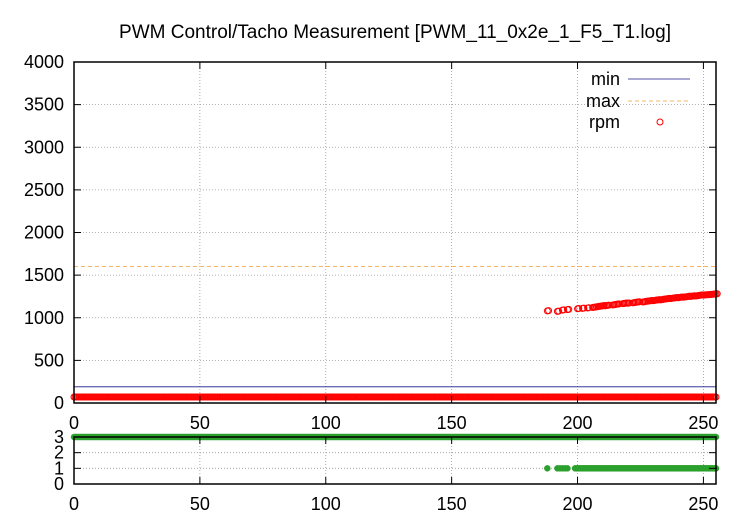 Image resolution: width=750 pixels, height=525 pixels. What do you see at coordinates (49, 360) in the screenshot?
I see `y-tick-label: 500` at bounding box center [49, 360].